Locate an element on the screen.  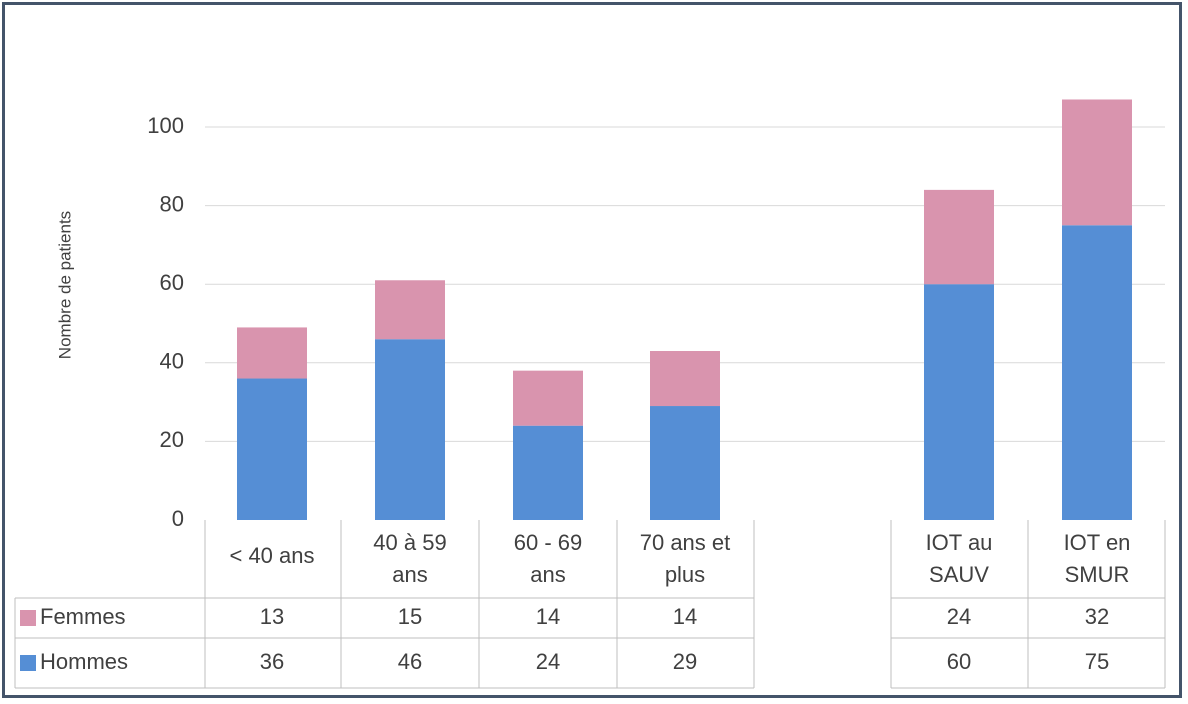
data-table-value: 29 is located at coordinates (685, 661).